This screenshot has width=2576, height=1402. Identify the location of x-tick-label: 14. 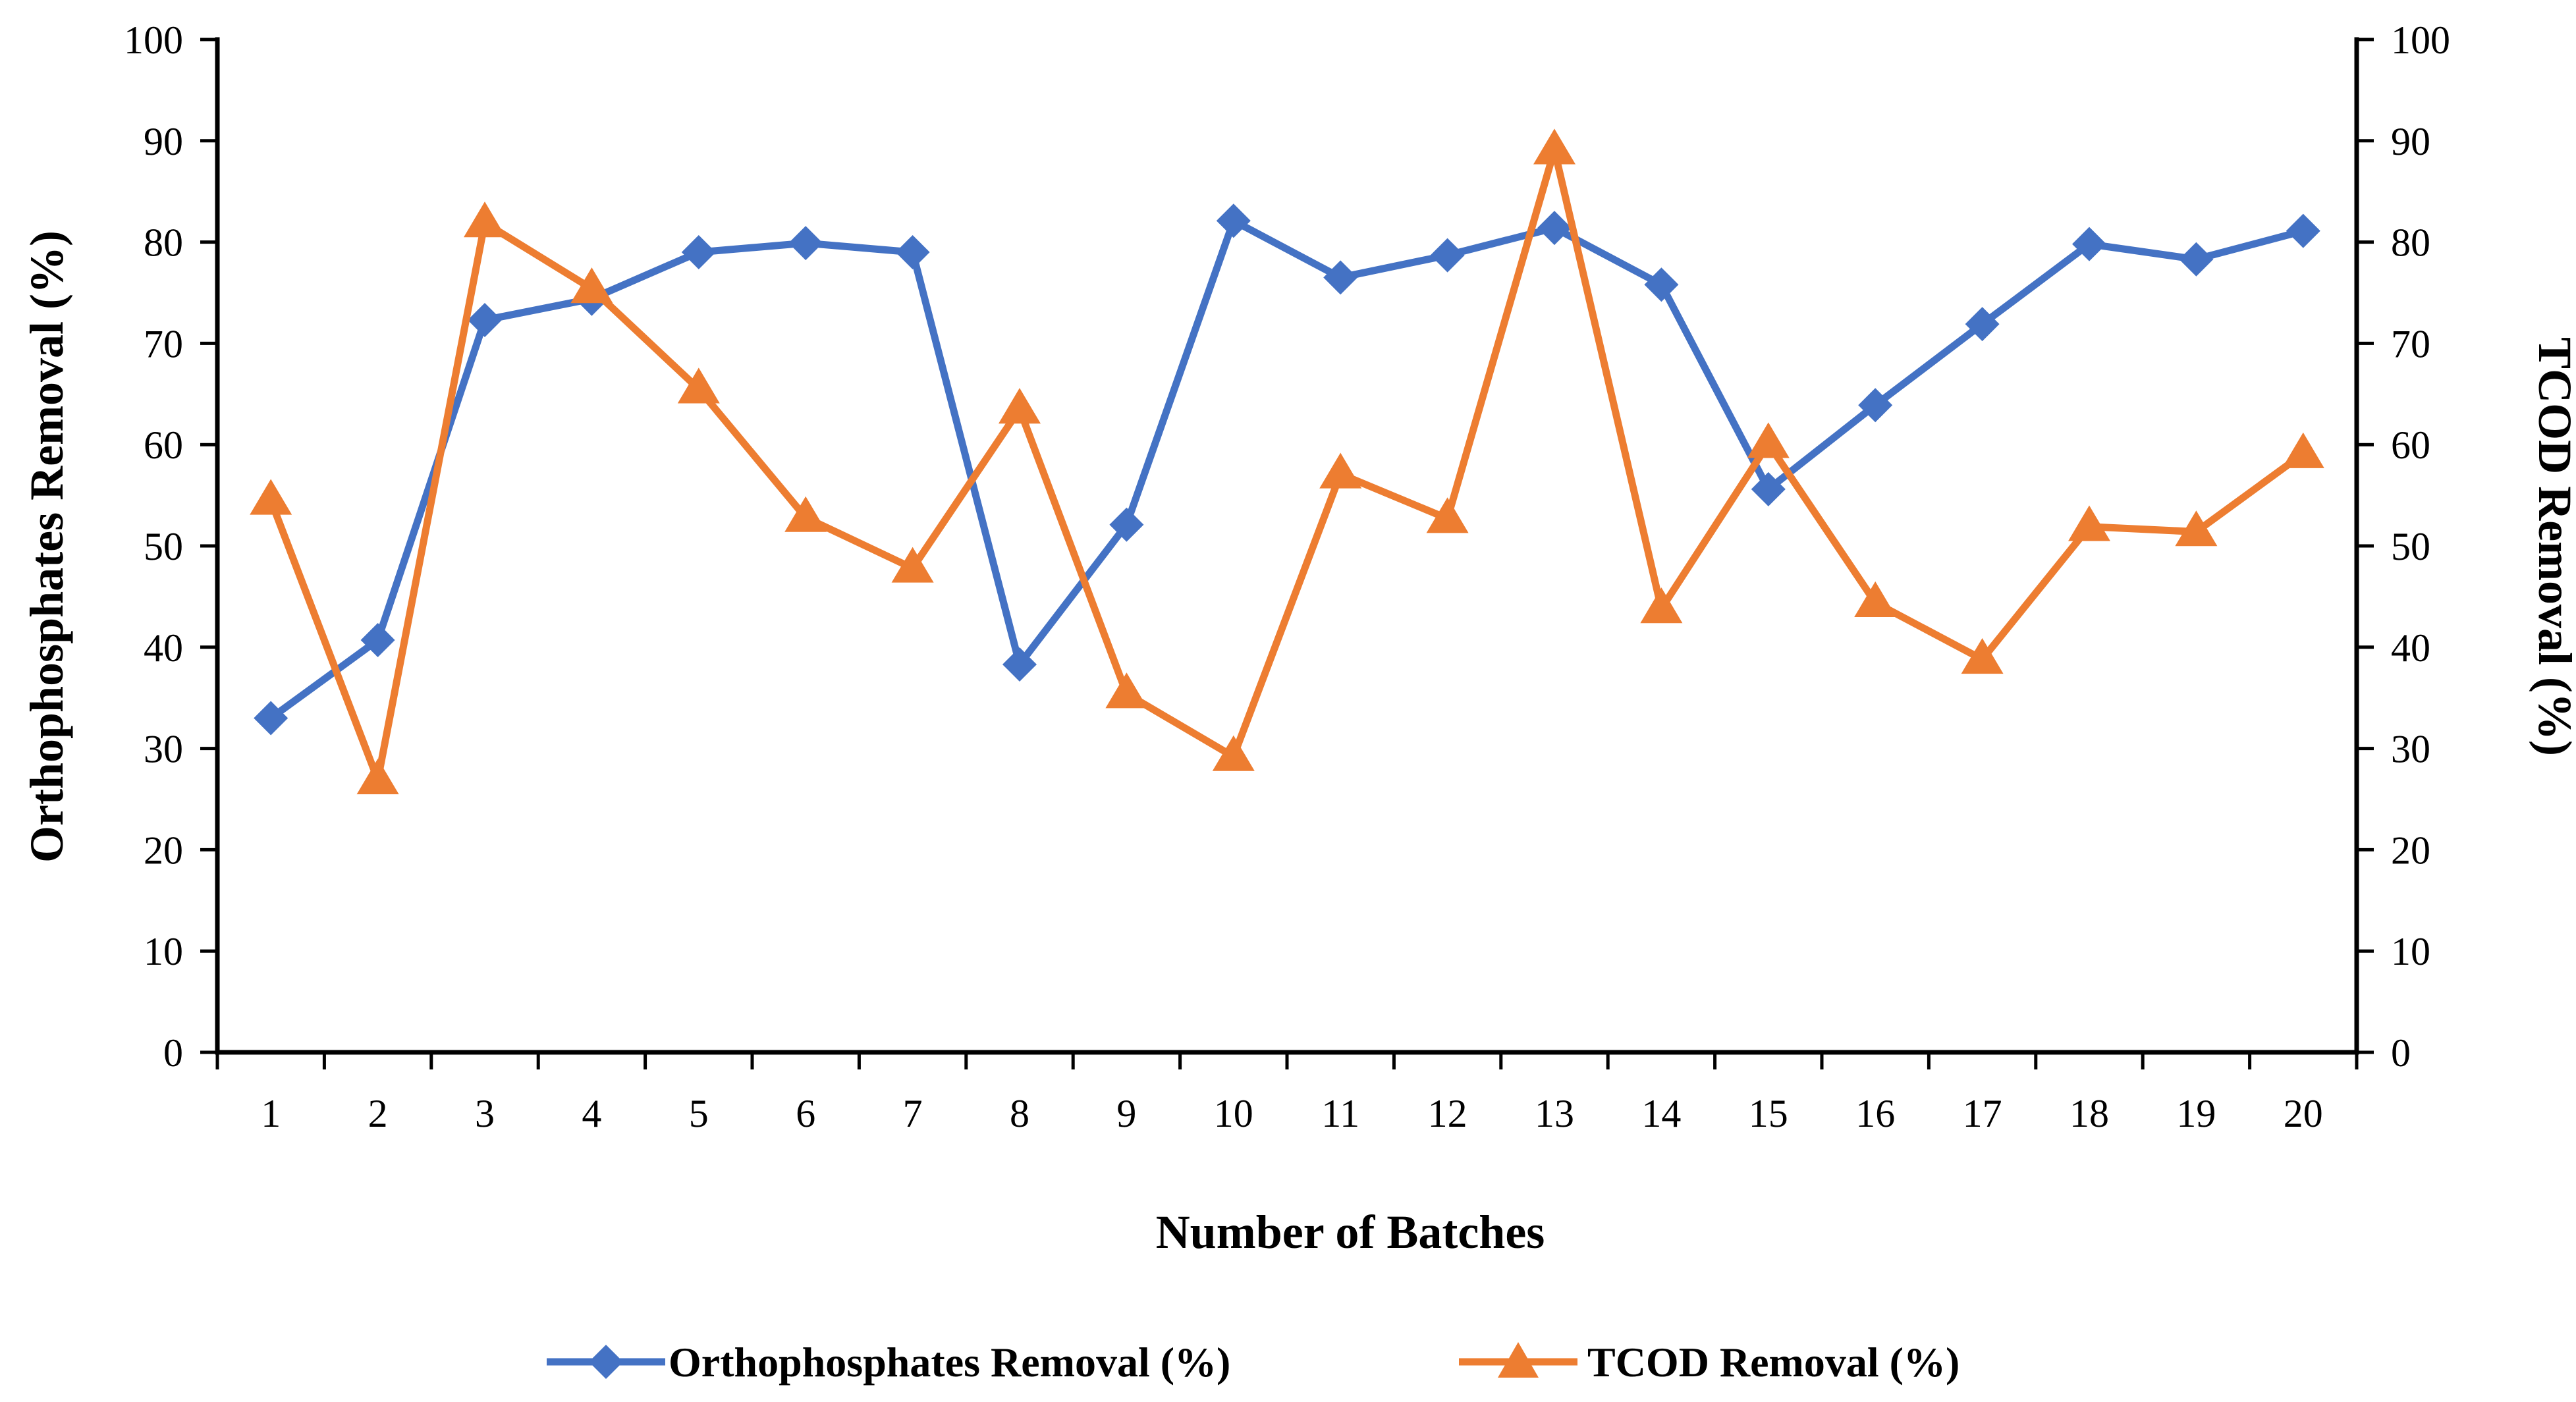
(1661, 1113).